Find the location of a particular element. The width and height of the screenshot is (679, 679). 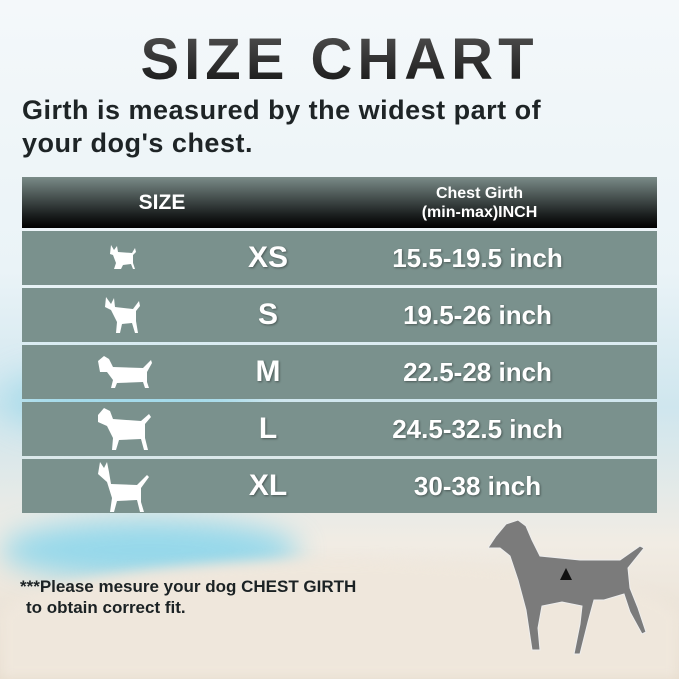

chihuahua-icon is located at coordinates (125, 258).